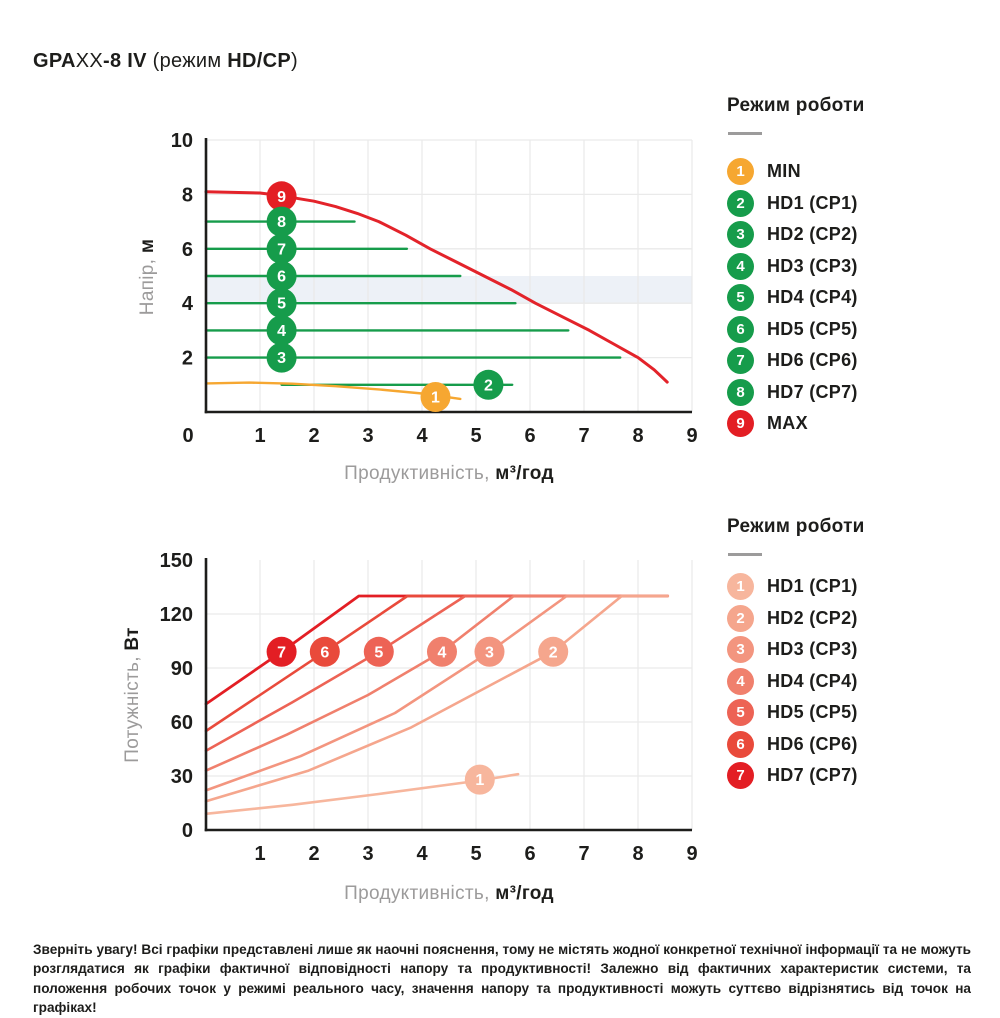 The image size is (1000, 1018). Describe the element at coordinates (436, 673) in the screenshot. I see `series-HD5 (CP5)` at that location.